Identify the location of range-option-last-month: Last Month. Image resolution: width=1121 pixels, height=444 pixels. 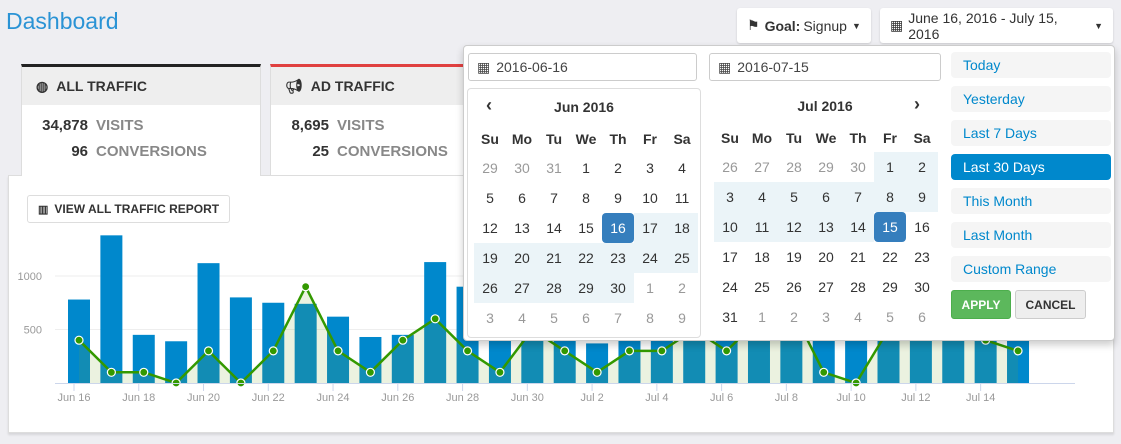
(1031, 235).